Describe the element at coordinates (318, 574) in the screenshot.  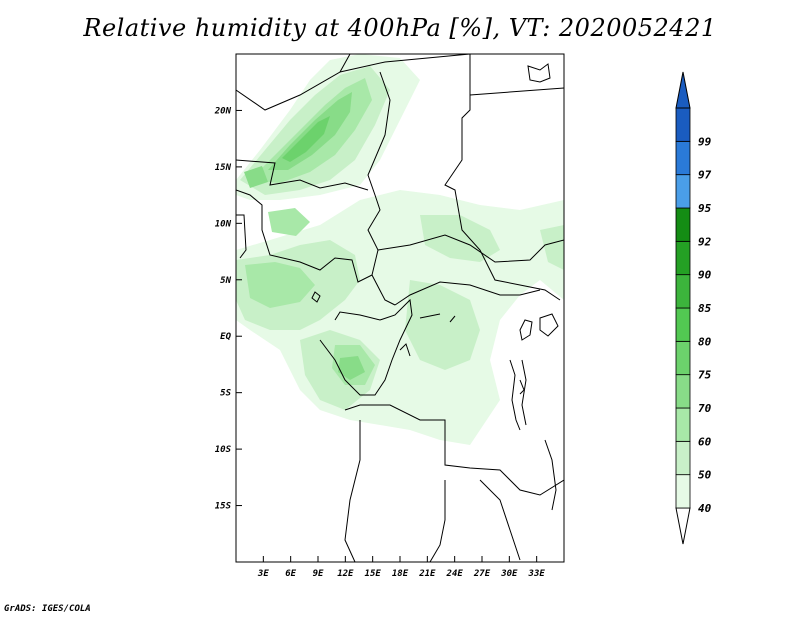
I see `lon-tick-label: 9E` at that location.